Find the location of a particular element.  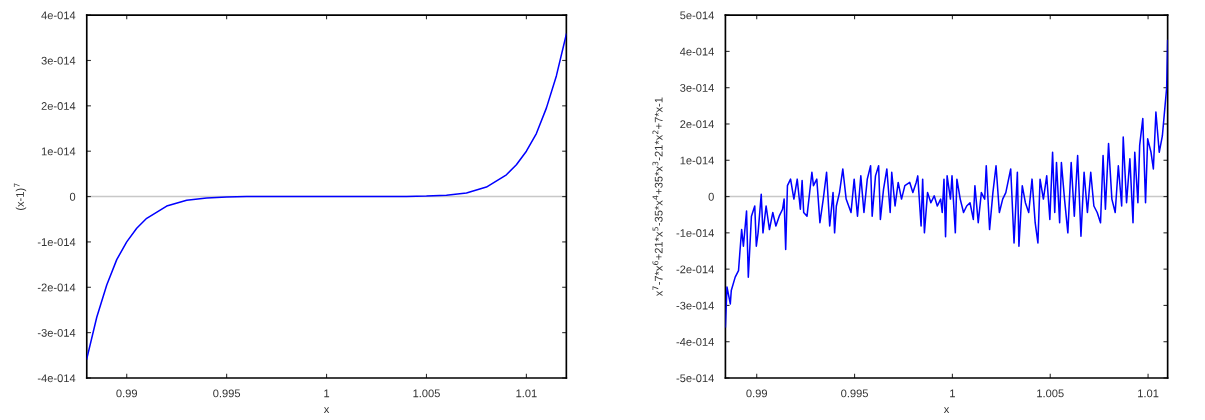

y-tick-label: 5e-014 is located at coordinates (697, 15).